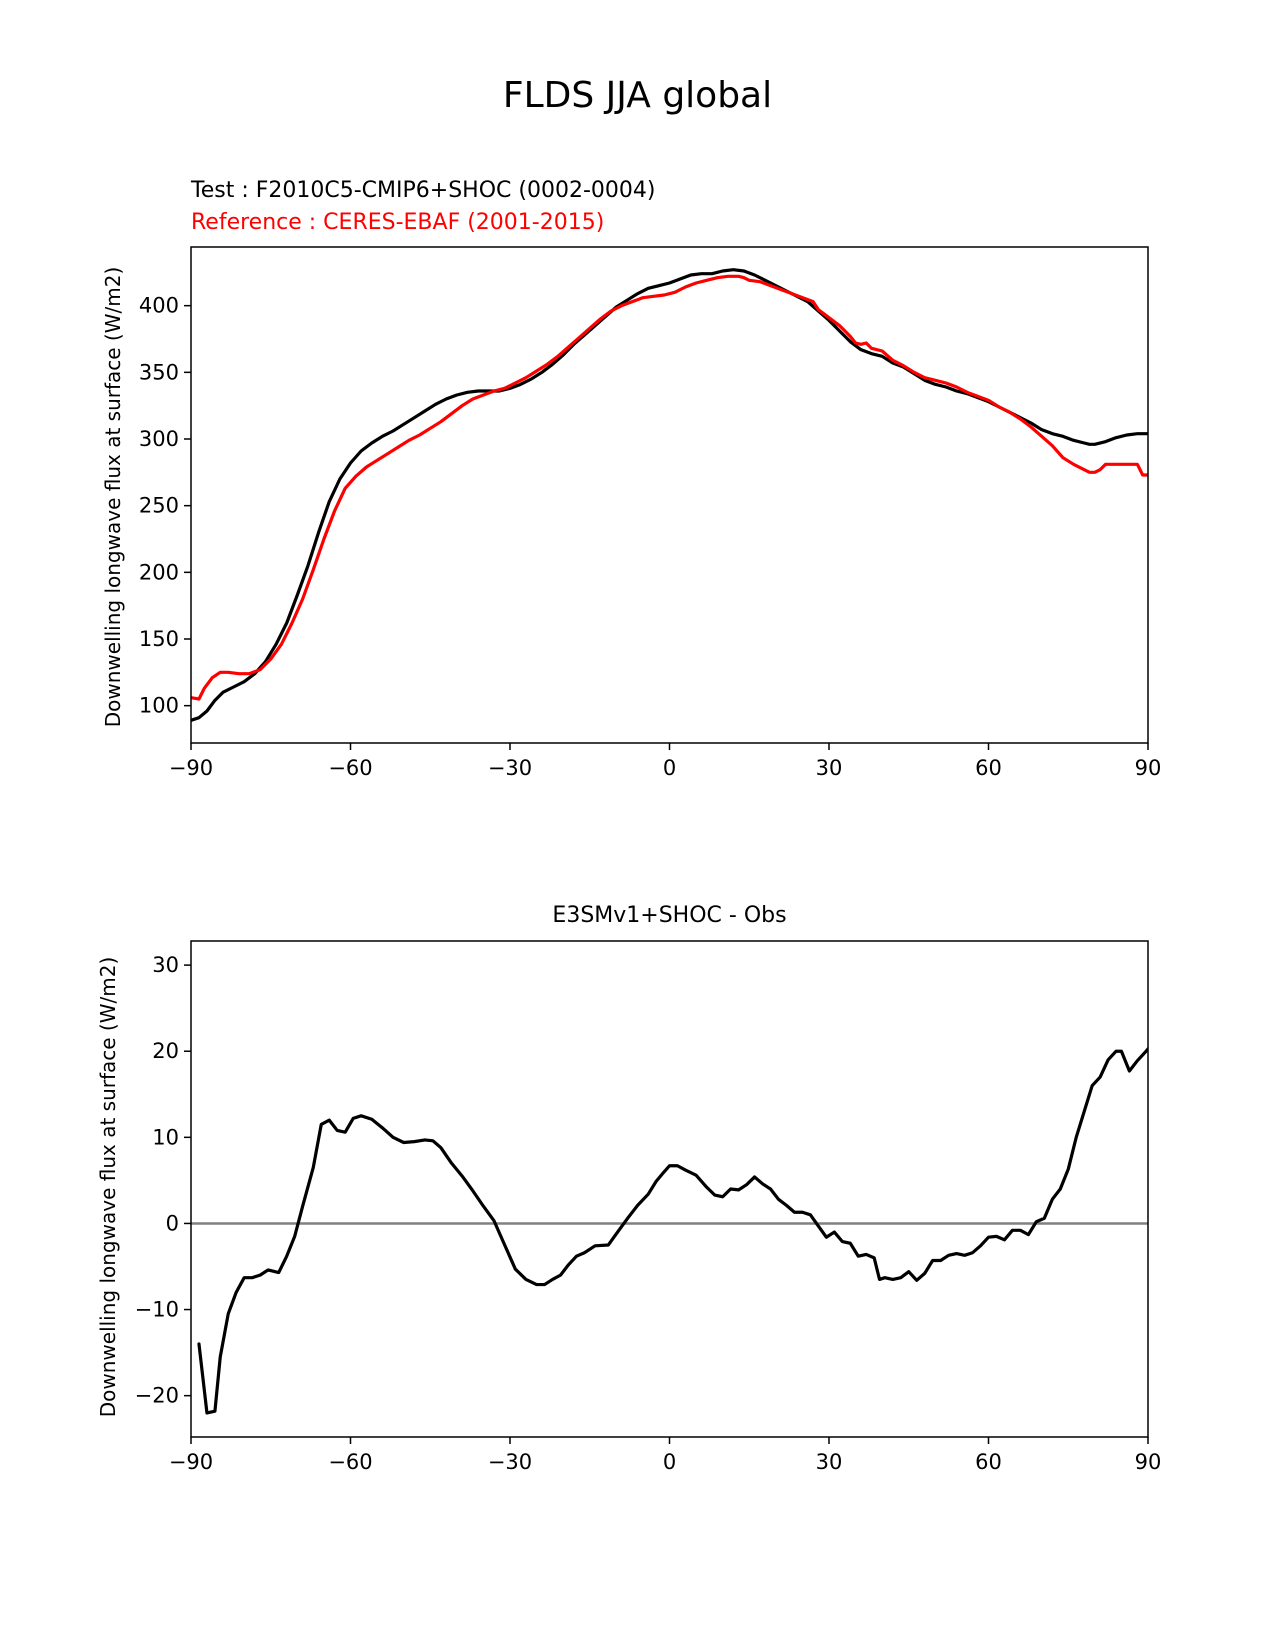 This screenshot has width=1275, height=1650. What do you see at coordinates (159, 506) in the screenshot?
I see `top-y-tick-label: 250` at bounding box center [159, 506].